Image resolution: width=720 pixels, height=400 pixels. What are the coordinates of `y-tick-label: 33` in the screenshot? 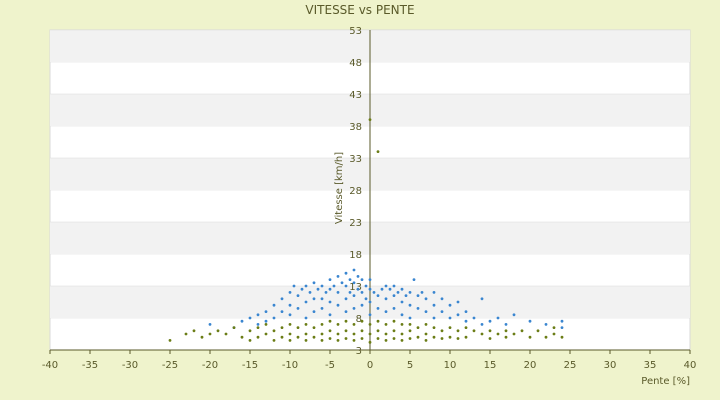 It's located at (355, 159).